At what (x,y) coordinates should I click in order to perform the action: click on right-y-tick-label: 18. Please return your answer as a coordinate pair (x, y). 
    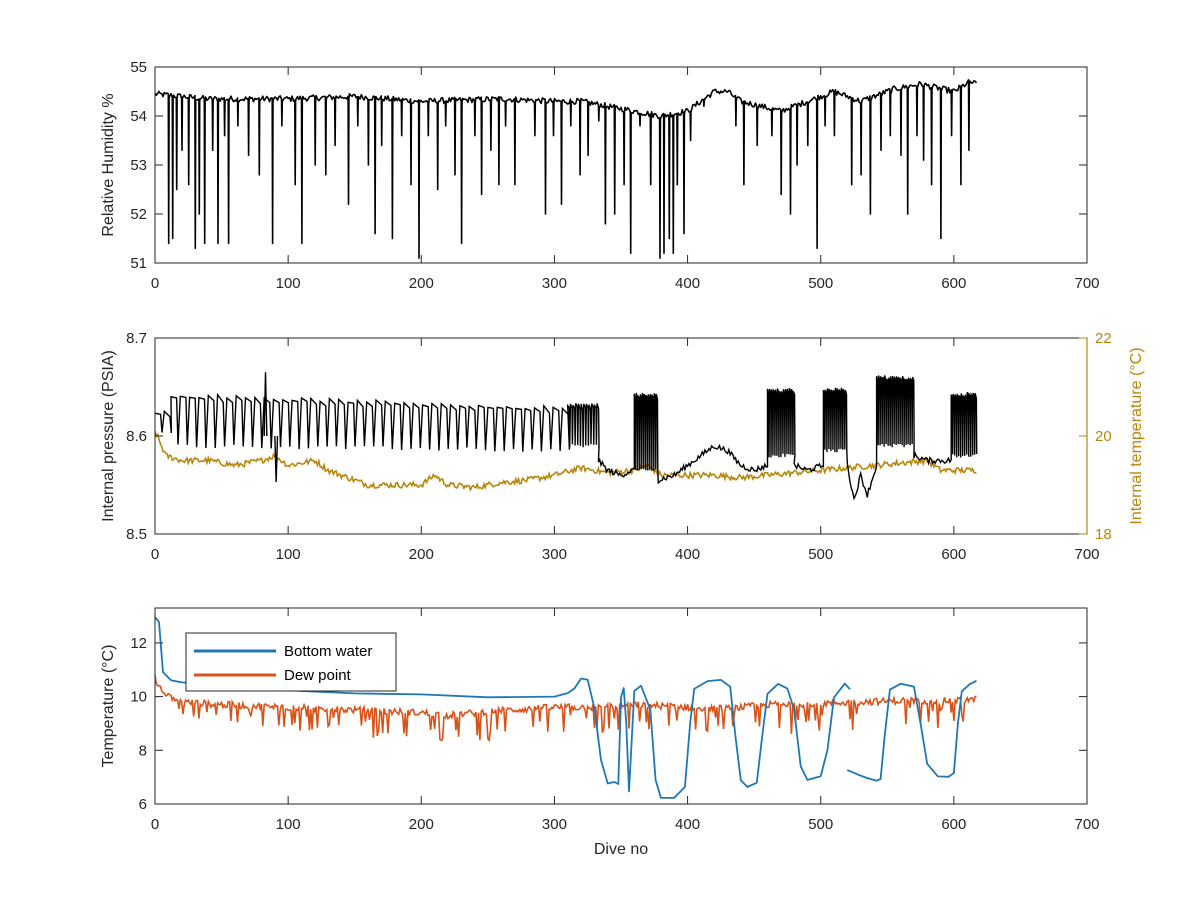
    Looking at the image, I should click on (1103, 534).